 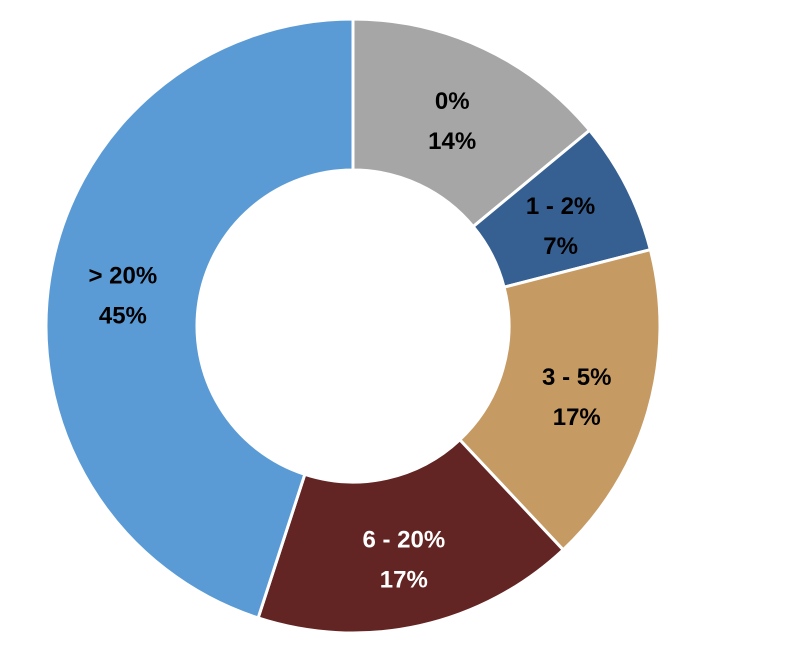 I want to click on slice-category-label: 3 - 5%, so click(x=576, y=377).